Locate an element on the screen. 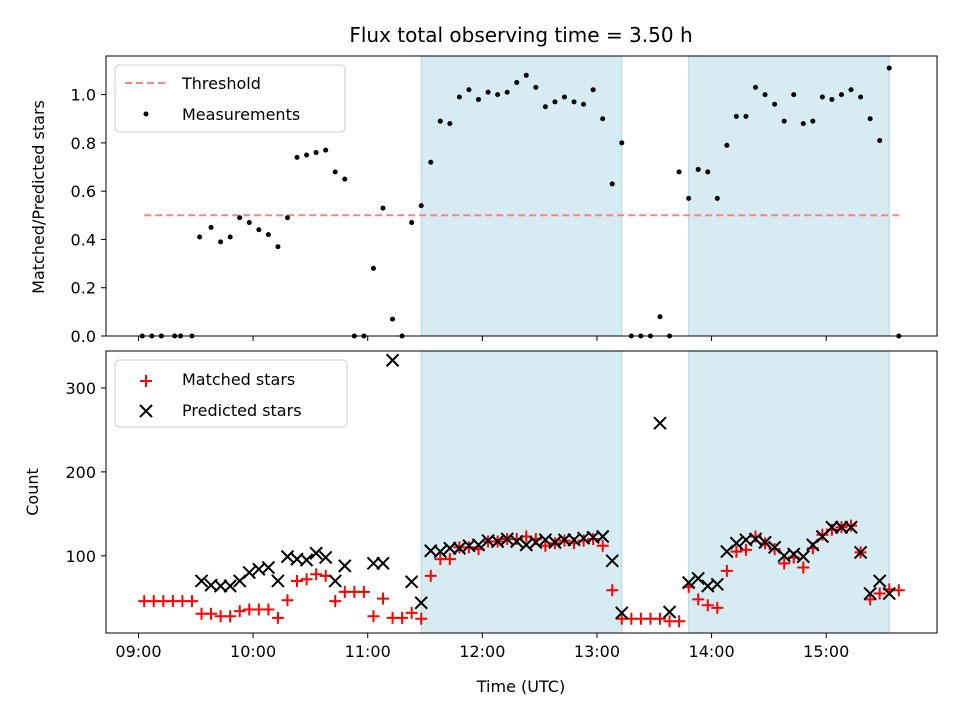  bottom-x-tick-label: 10:00 is located at coordinates (253, 651).